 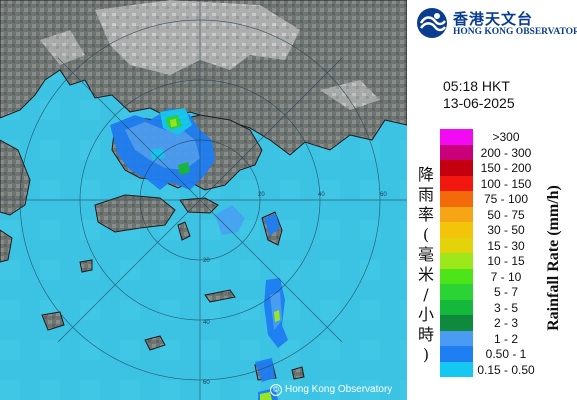 I want to click on legend-row: 200 - 300, so click(x=489, y=152).